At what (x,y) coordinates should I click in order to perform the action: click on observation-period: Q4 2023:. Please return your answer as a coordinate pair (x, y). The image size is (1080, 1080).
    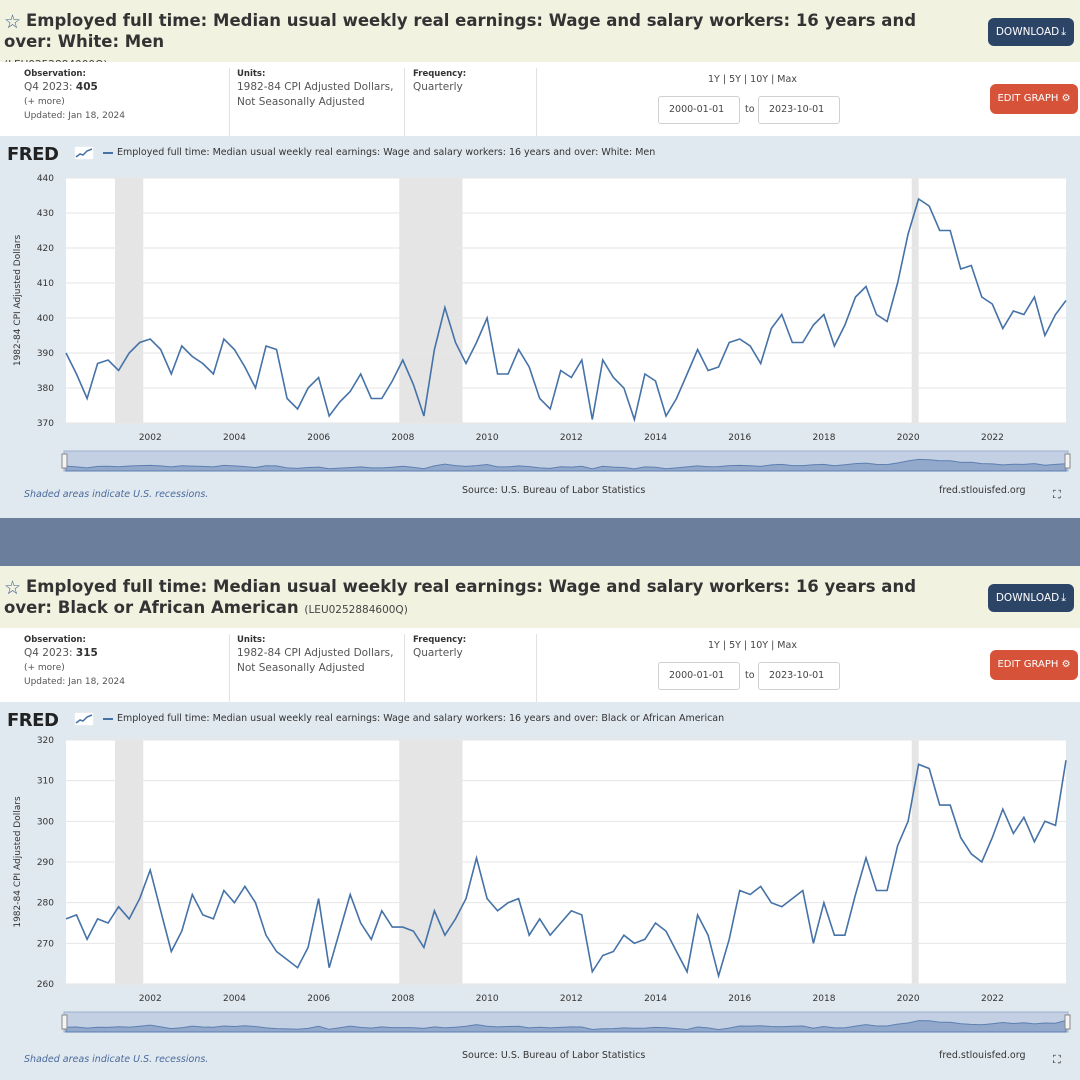
    Looking at the image, I should click on (48, 87).